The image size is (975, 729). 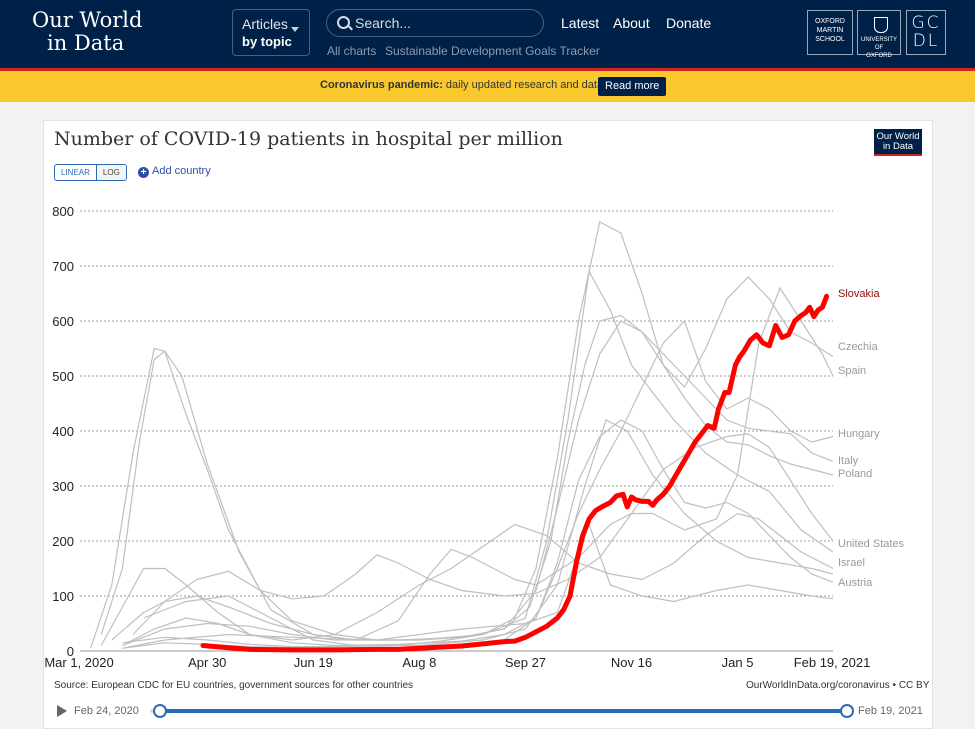 What do you see at coordinates (859, 294) in the screenshot?
I see `series-label-slovakia: Slovakia` at bounding box center [859, 294].